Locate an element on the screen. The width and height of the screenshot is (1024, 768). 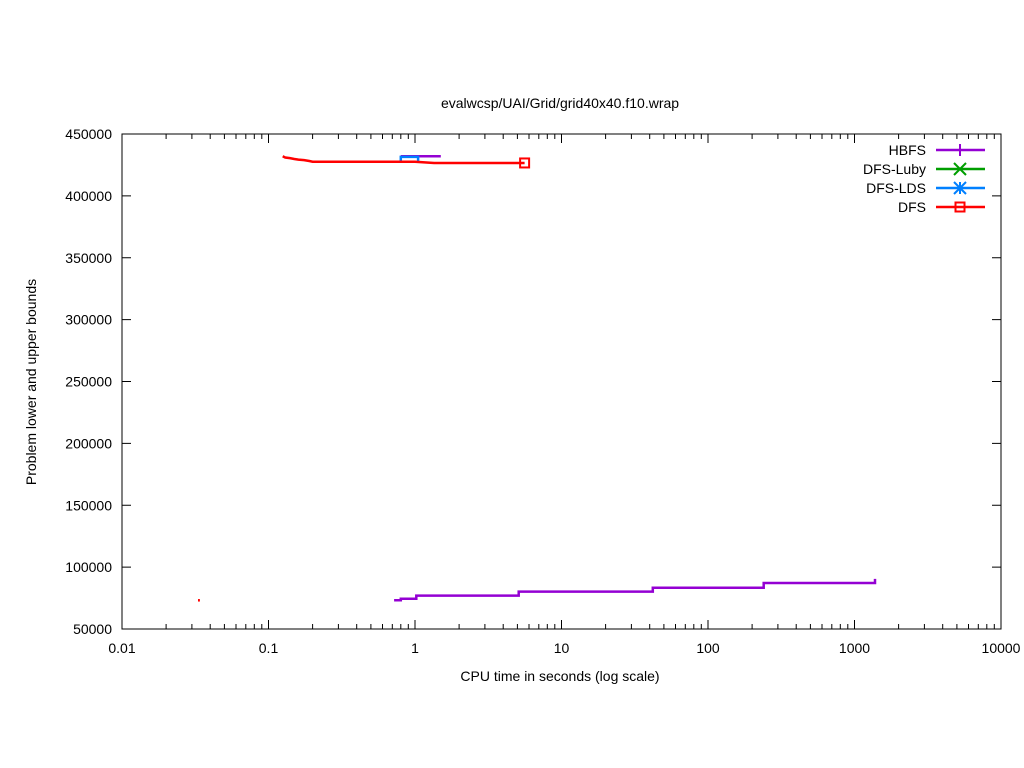
y-tick-label: 300000 is located at coordinates (88, 320).